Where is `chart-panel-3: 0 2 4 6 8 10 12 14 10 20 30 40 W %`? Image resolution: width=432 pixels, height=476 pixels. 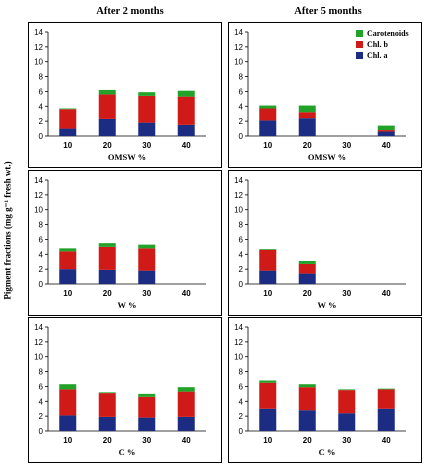 chart-panel-3: 0 2 4 6 8 10 12 14 10 20 30 40 W % is located at coordinates (125, 243).